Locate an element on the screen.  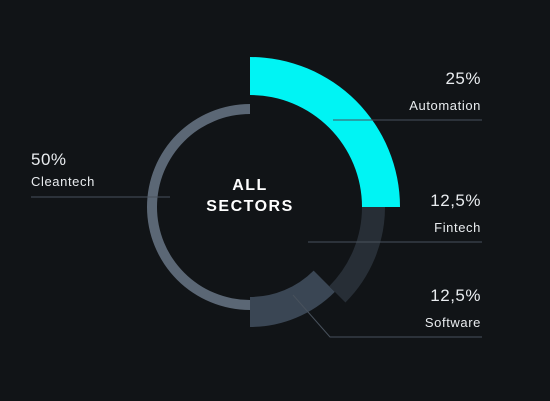
software-leader-line is located at coordinates (387, 316).